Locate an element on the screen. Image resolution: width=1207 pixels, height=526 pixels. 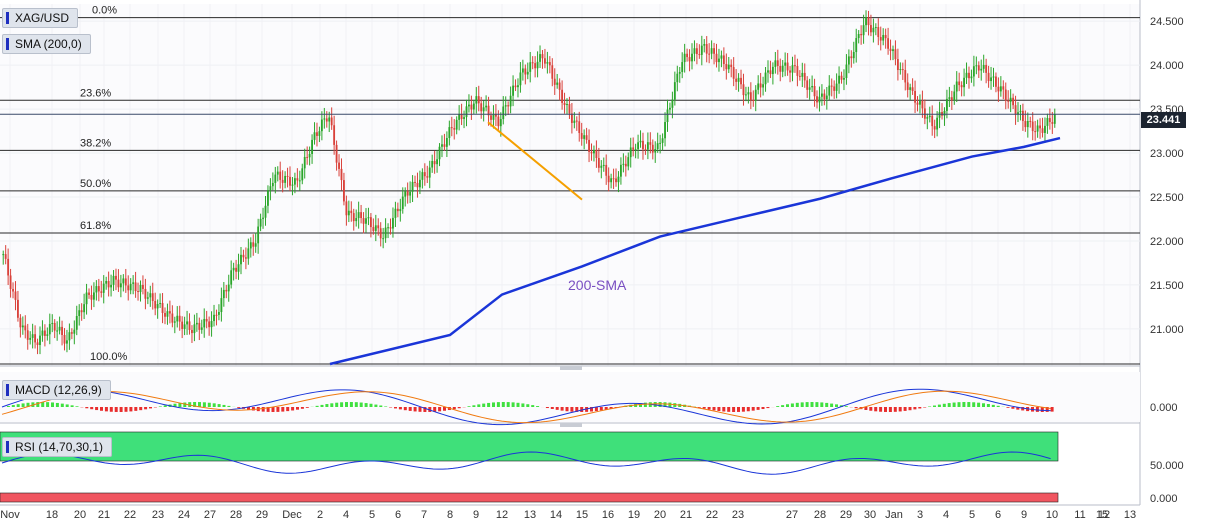
current-price-tag: 23.441 is located at coordinates (1163, 120).